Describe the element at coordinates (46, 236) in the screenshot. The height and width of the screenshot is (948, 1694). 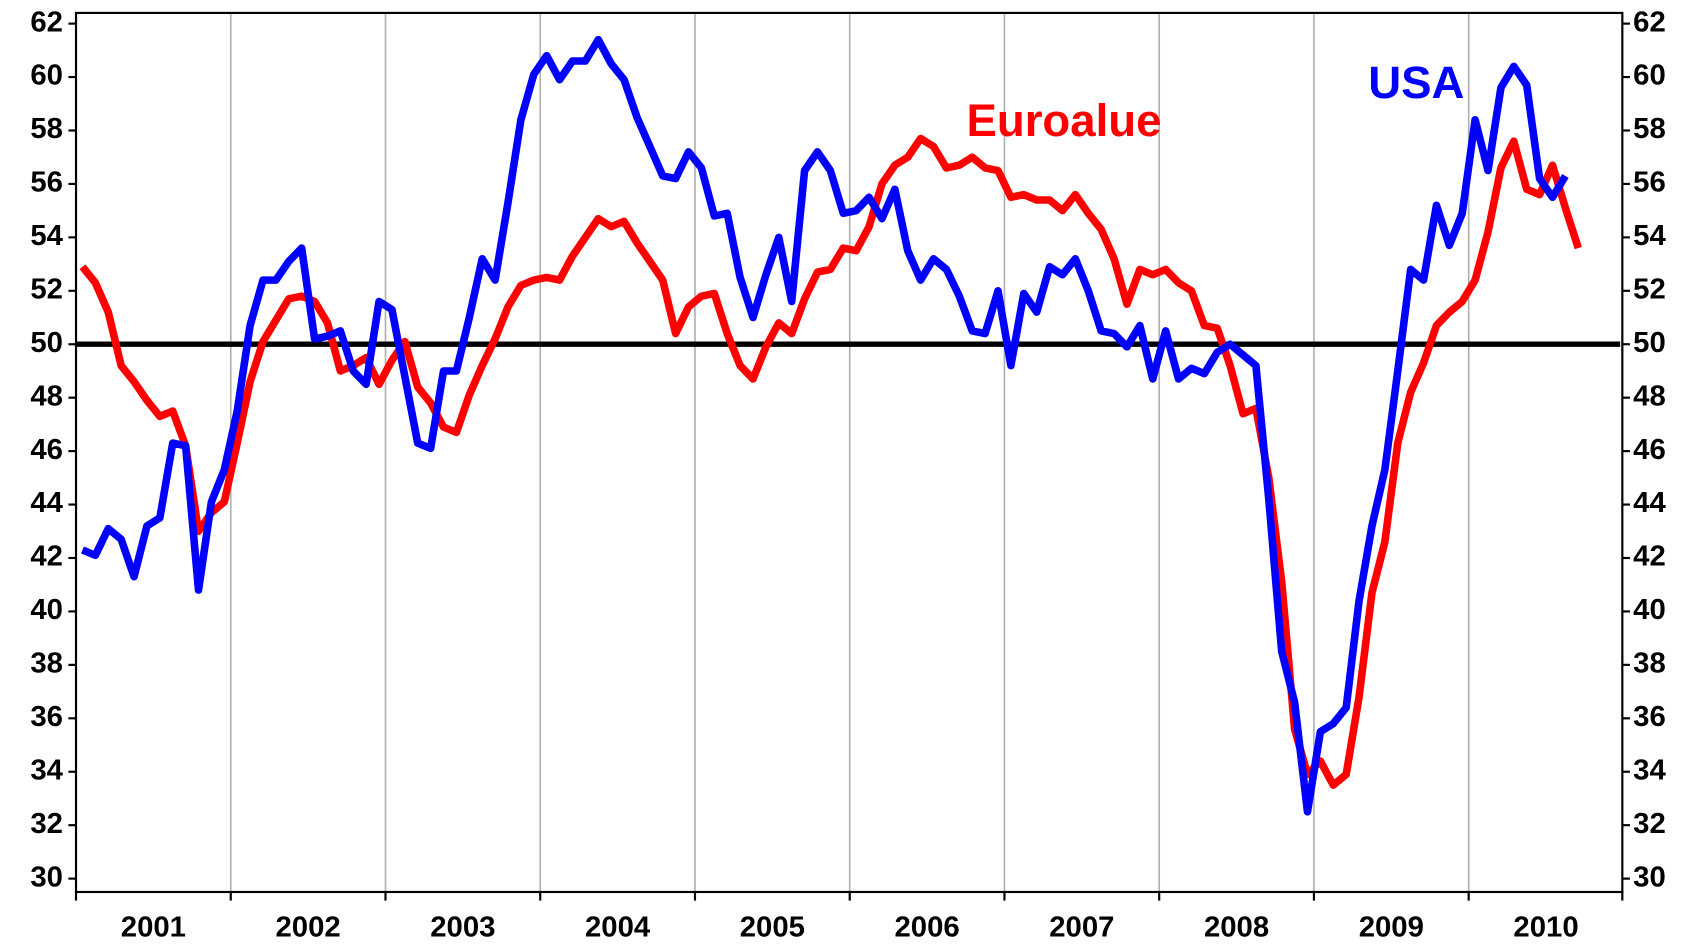
I see `y-tick-label: 54` at that location.